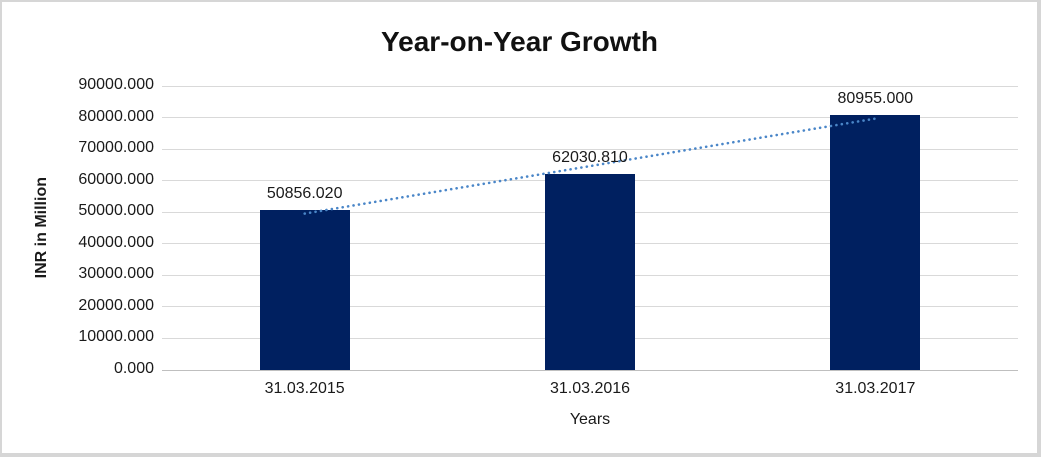 The image size is (1041, 457). What do you see at coordinates (116, 337) in the screenshot?
I see `y-tick-label: 10000.000` at bounding box center [116, 337].